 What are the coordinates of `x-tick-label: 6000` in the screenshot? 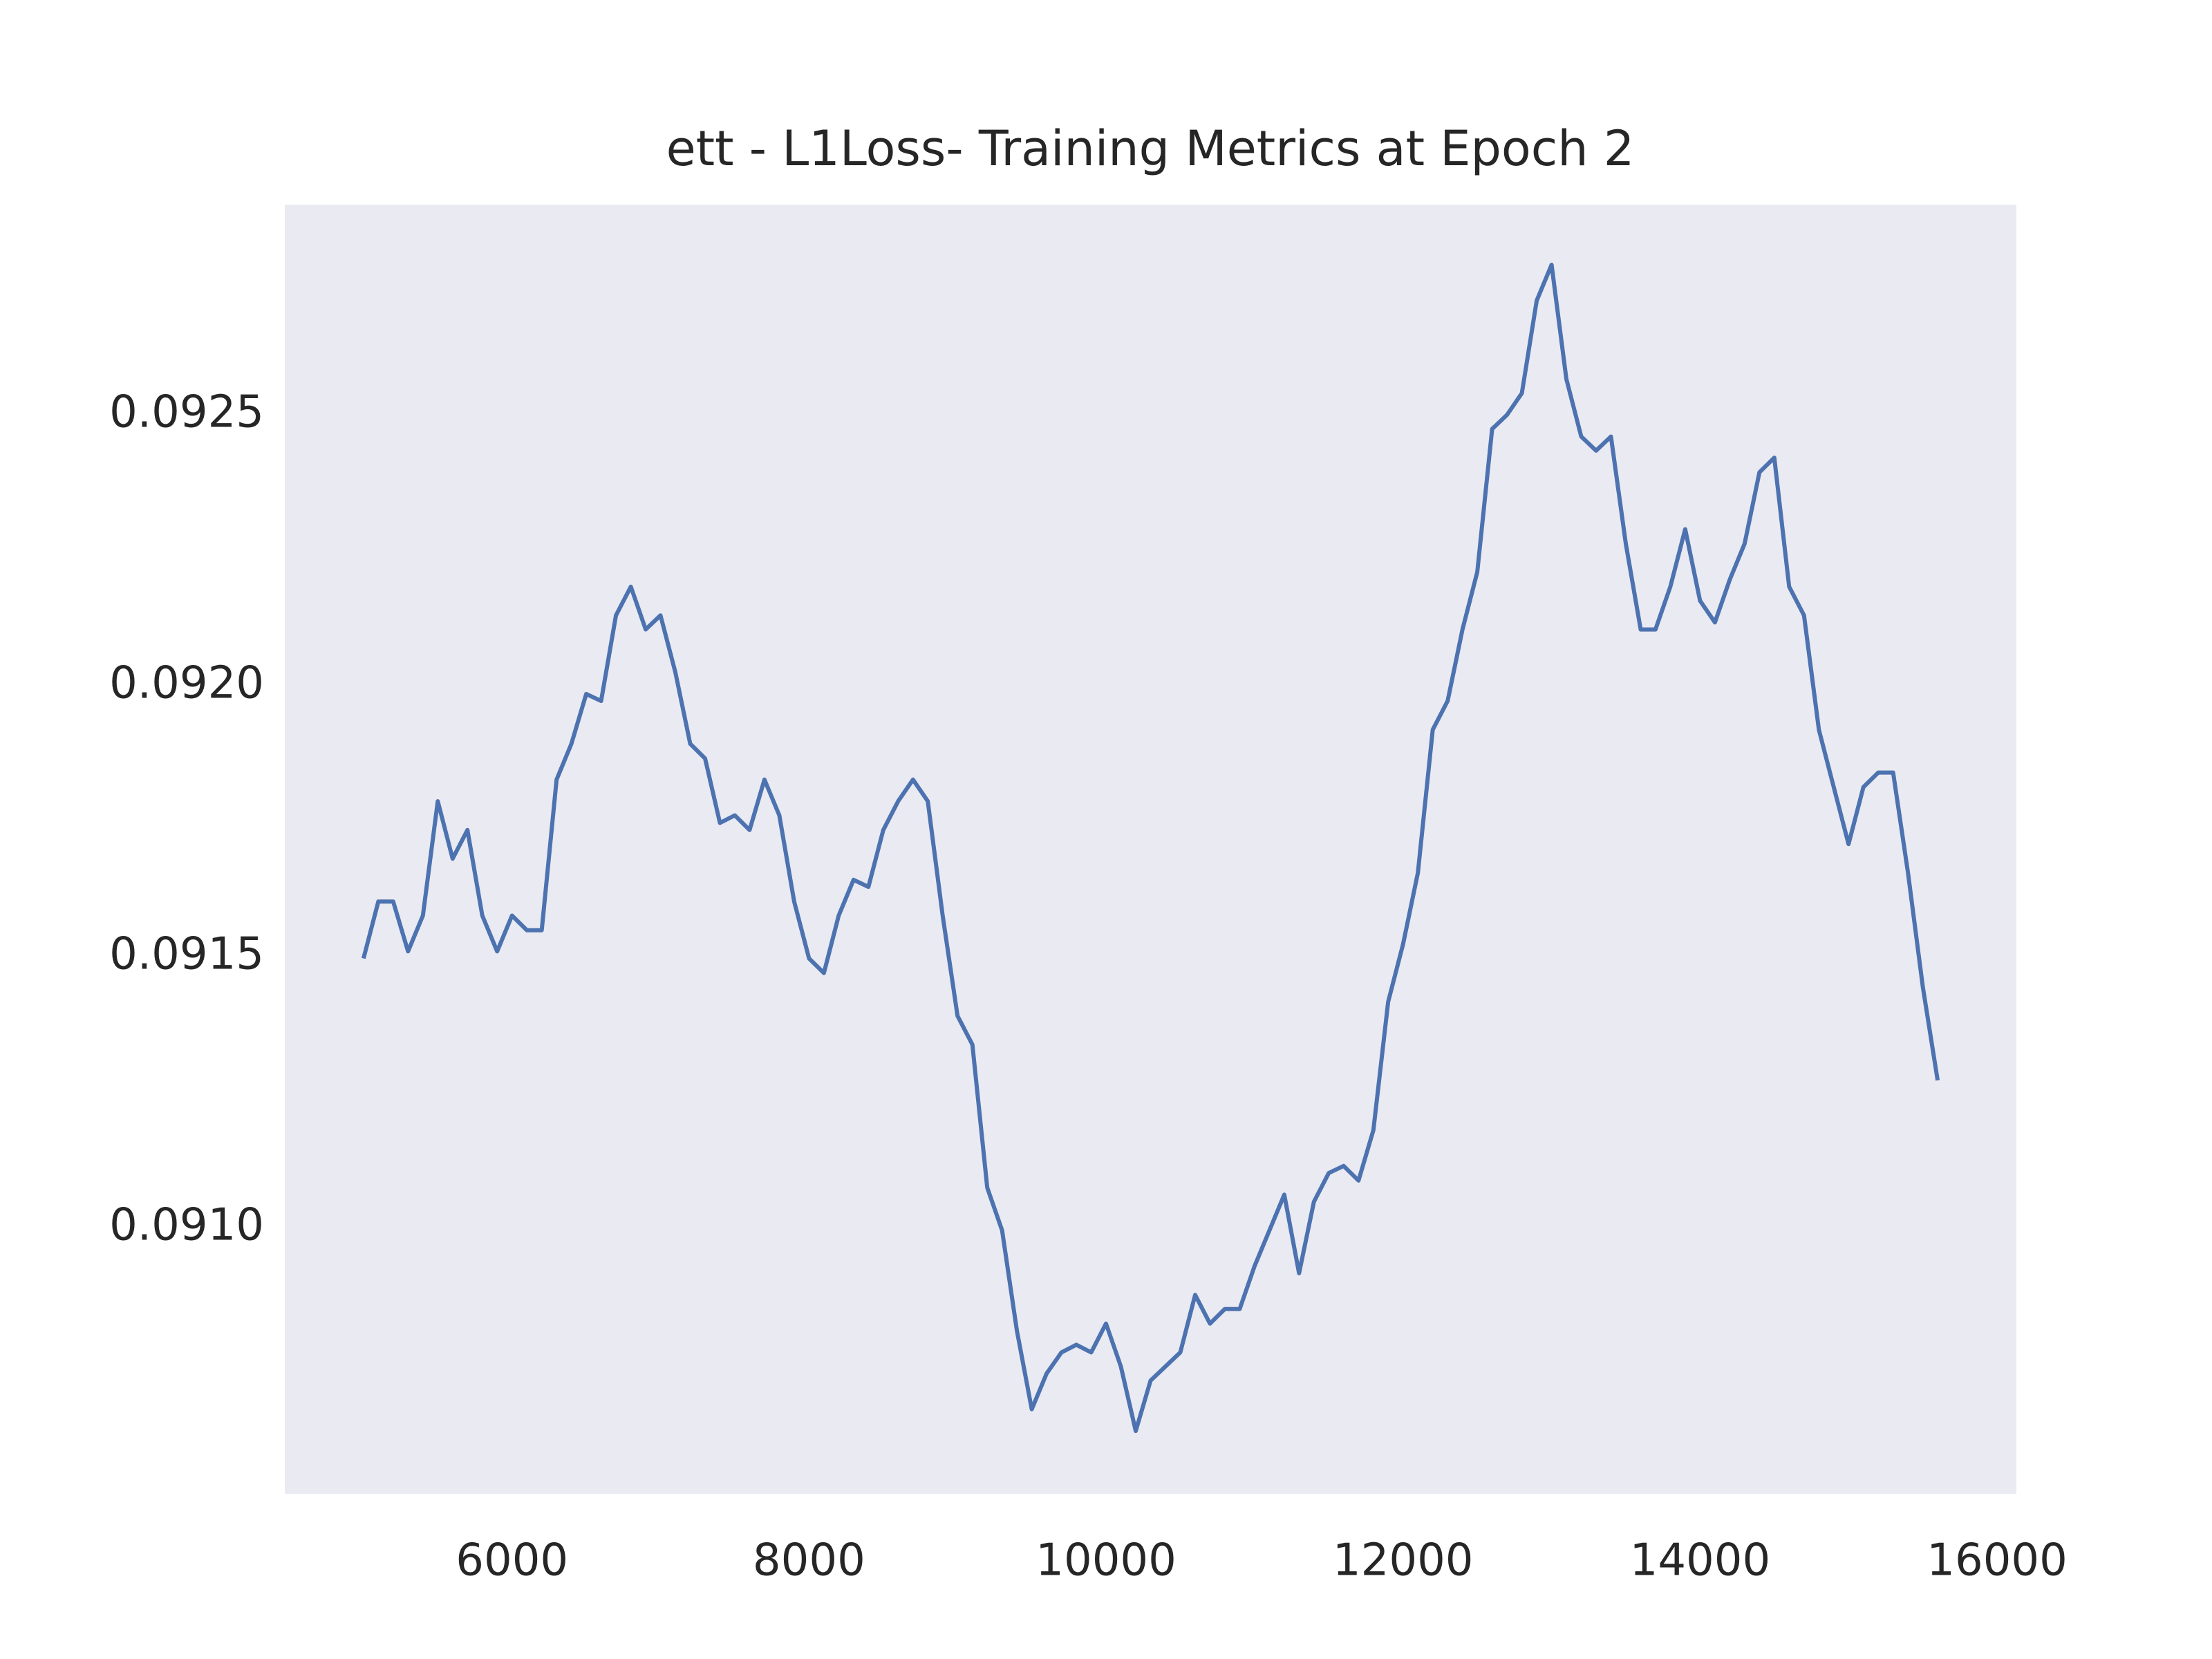 It's located at (512, 1560).